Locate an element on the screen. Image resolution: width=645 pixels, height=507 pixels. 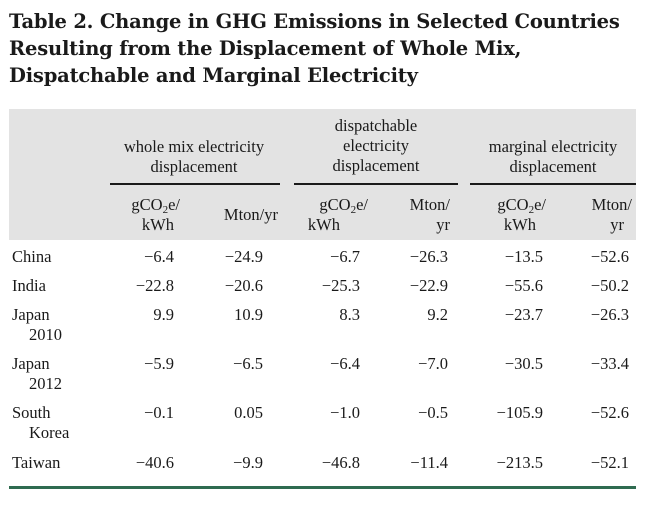
table-cell: −11.4 is located at coordinates (429, 462).